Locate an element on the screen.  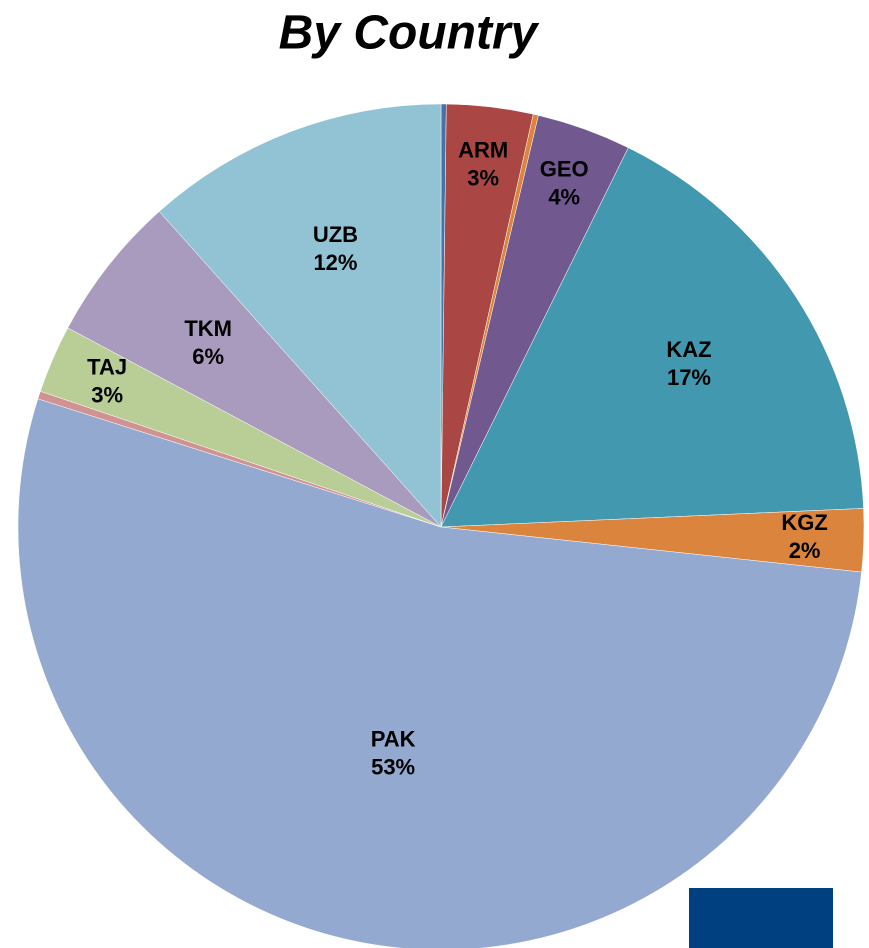
slice-category-label: TAJ is located at coordinates (107, 366).